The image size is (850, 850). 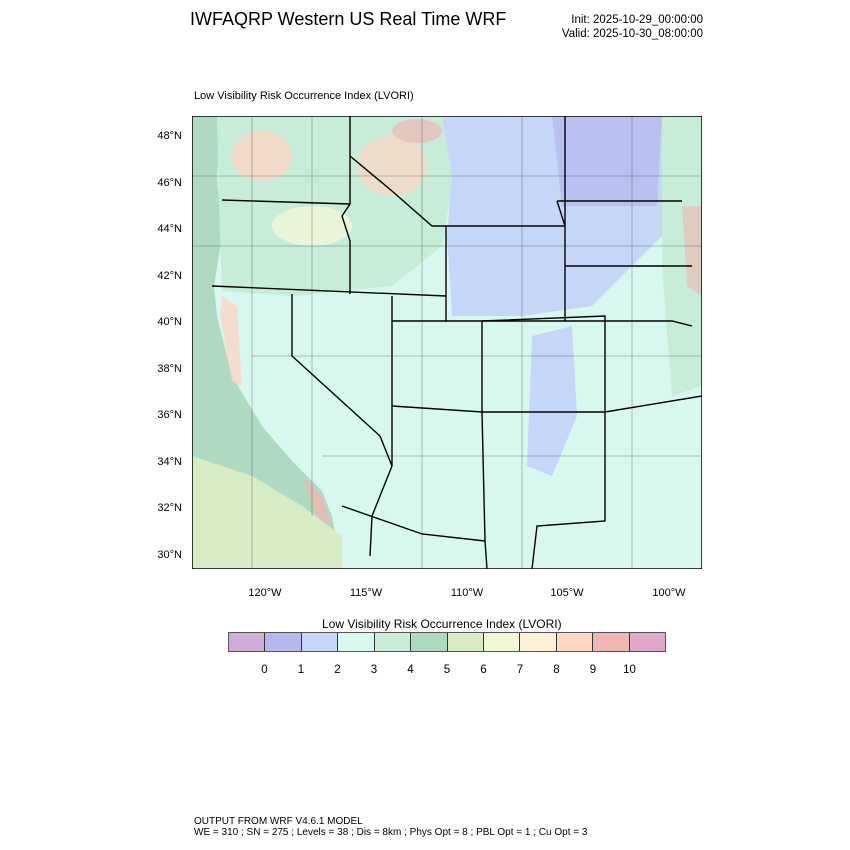 I want to click on colorbar-label: 4, so click(x=410, y=670).